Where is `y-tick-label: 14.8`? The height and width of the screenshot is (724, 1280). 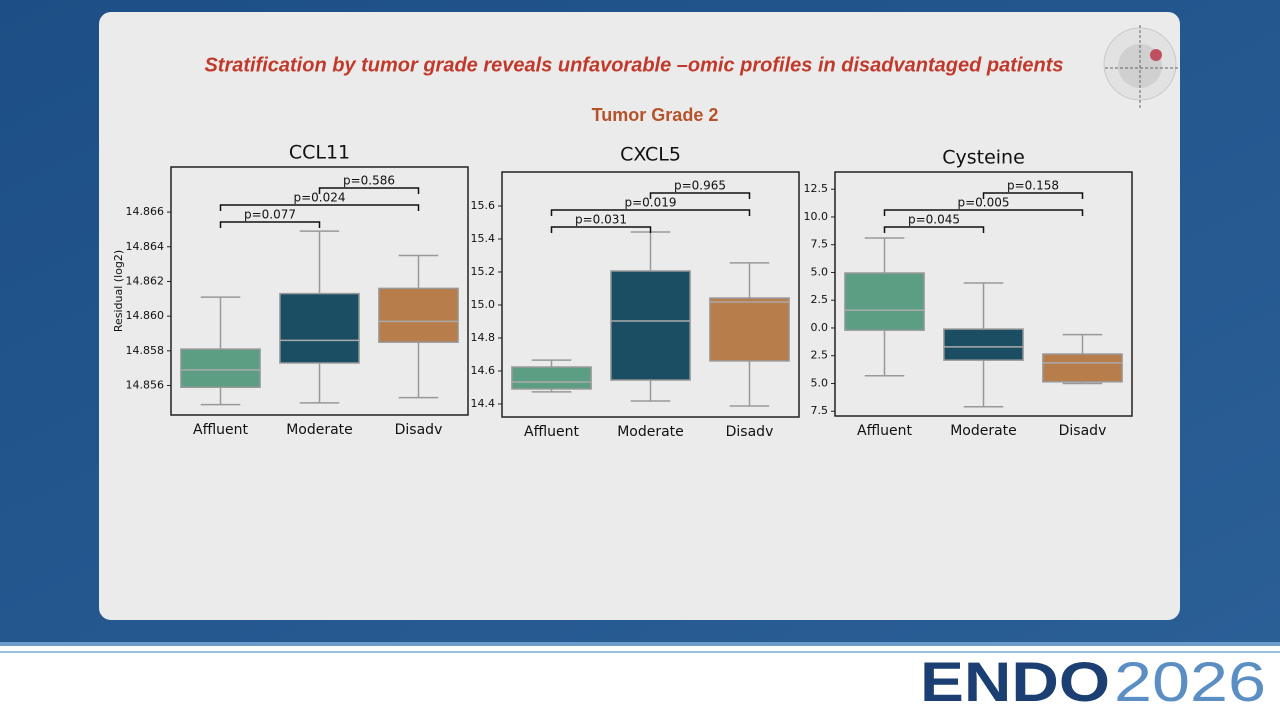 y-tick-label: 14.8 is located at coordinates (483, 337).